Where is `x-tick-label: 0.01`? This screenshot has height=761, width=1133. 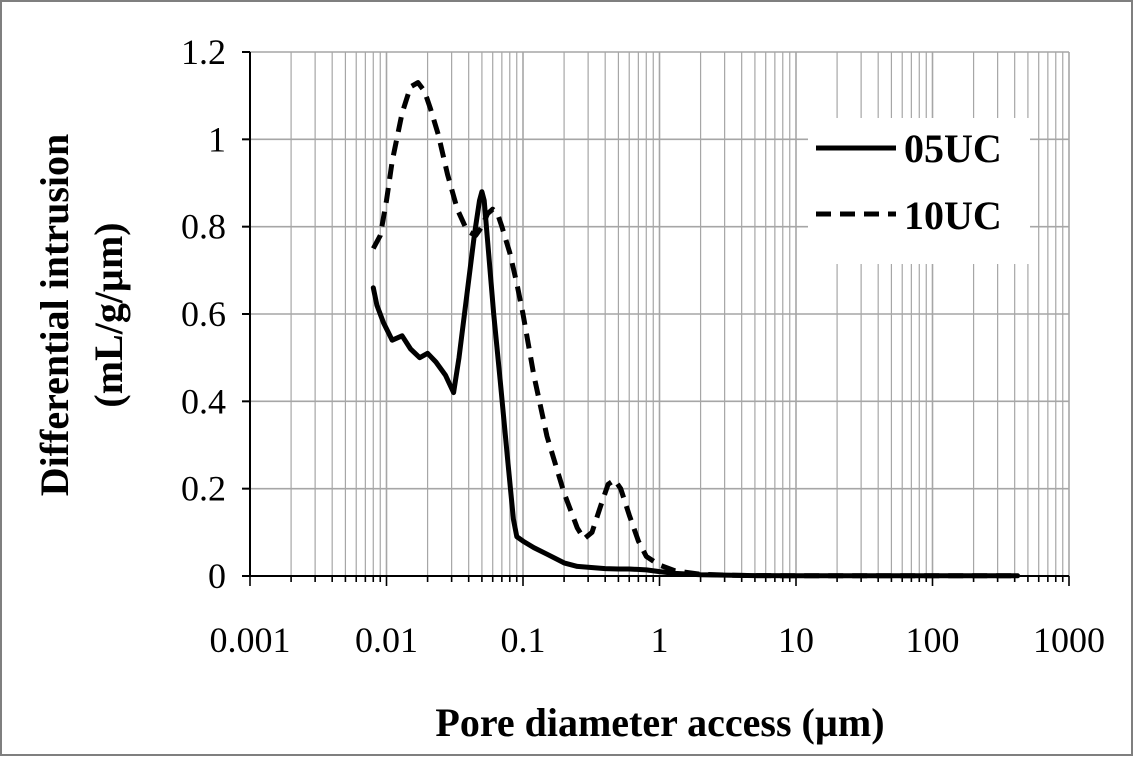
x-tick-label: 0.01 is located at coordinates (386, 640).